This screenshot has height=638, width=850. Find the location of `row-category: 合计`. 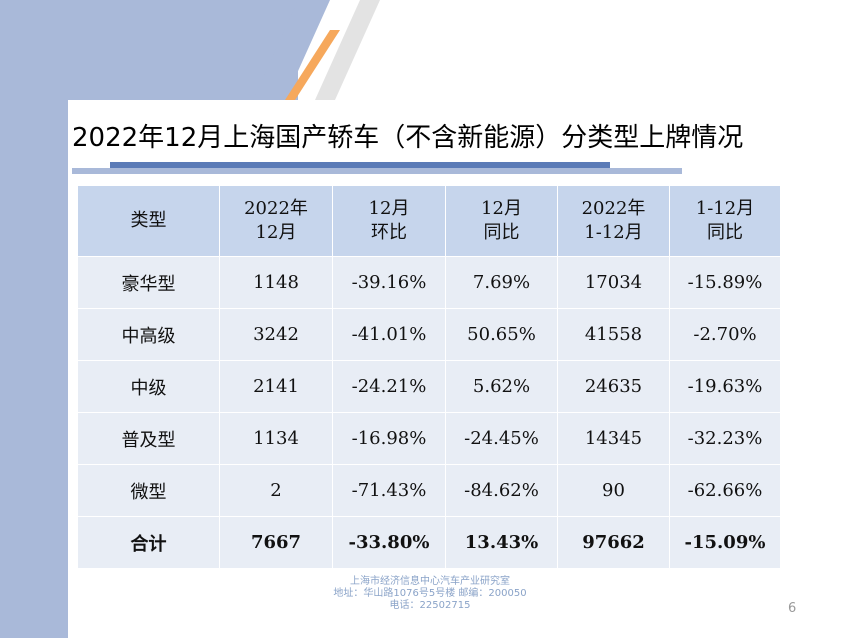

row-category: 合计 is located at coordinates (148, 542).